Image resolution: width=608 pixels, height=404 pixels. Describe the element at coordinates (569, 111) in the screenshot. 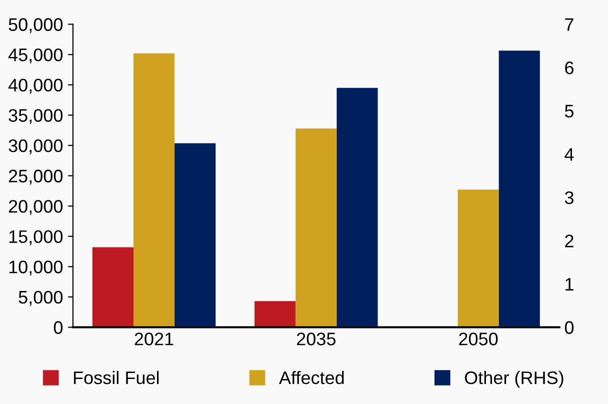

I see `y2-tick-label: 5` at that location.